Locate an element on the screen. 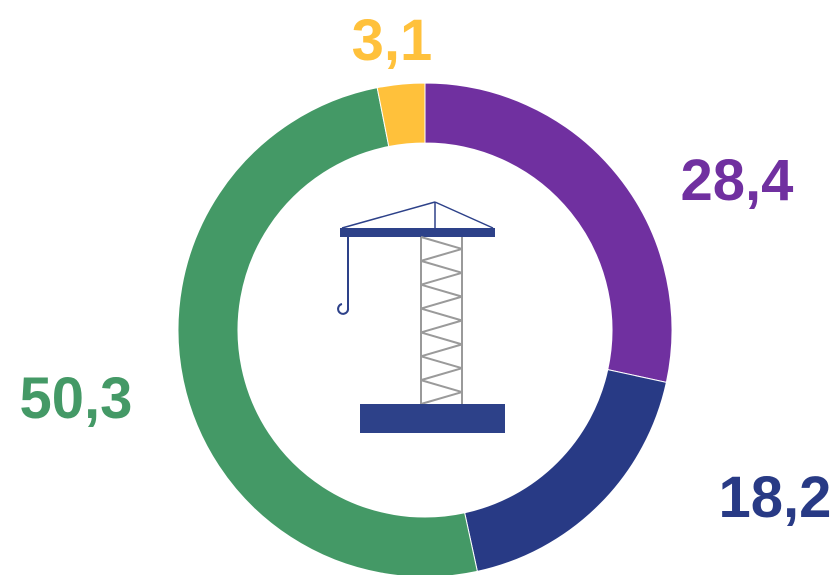  data-label-1: 28,4 is located at coordinates (737, 180).